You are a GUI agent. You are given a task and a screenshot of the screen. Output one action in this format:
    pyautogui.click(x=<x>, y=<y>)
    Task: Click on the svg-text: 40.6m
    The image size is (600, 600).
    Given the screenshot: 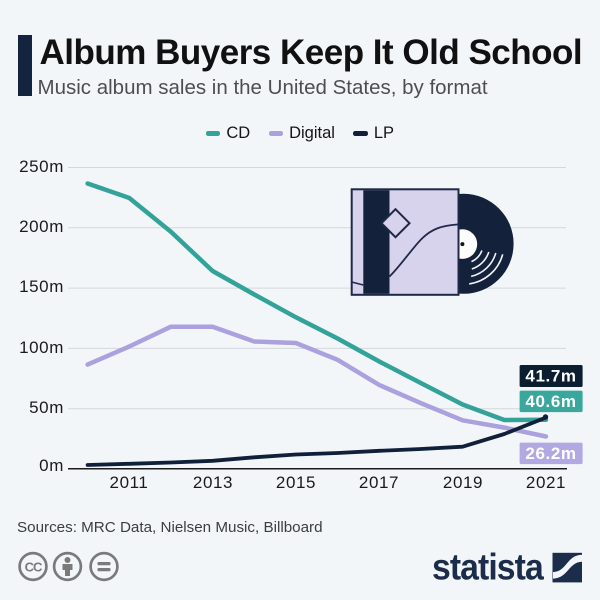 What is the action you would take?
    pyautogui.click(x=550, y=401)
    